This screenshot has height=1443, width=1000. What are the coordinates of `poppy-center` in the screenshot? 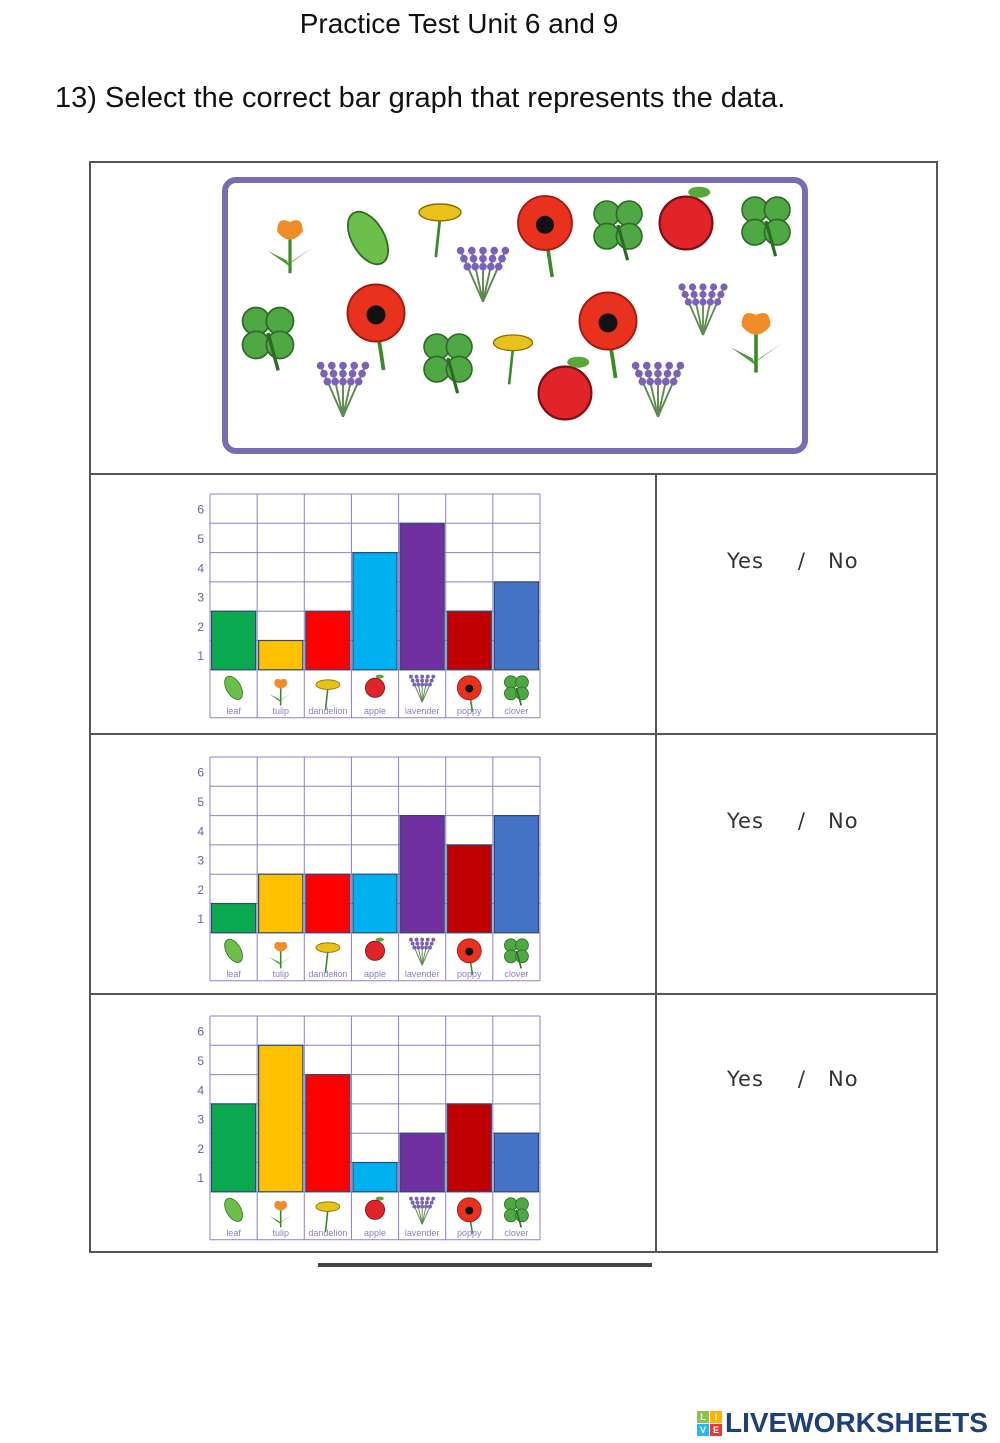 It's located at (608, 323).